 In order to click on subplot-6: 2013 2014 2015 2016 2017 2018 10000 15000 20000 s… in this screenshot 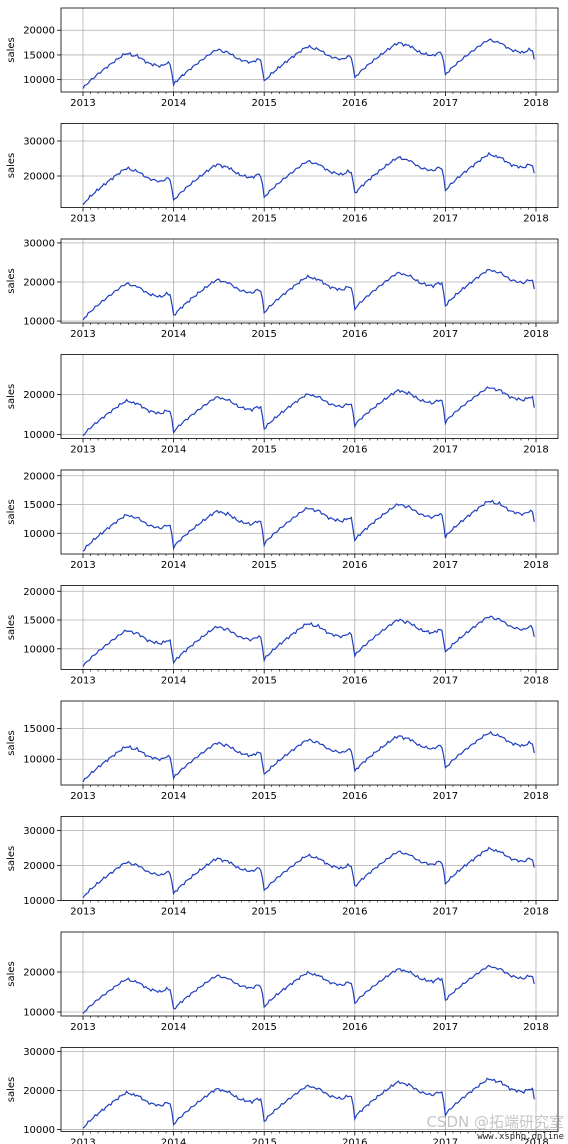, I will do `click(282, 636)`.